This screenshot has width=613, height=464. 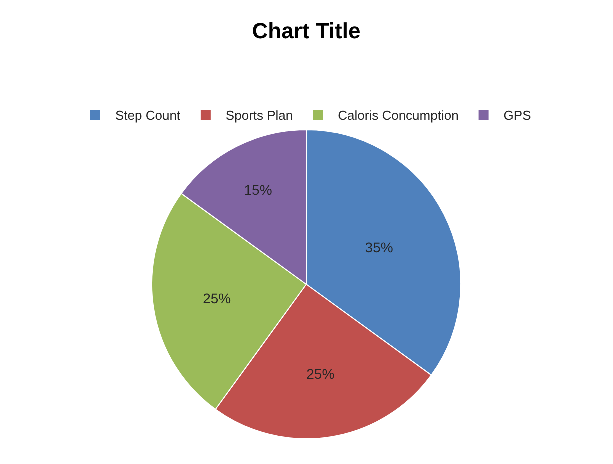 I want to click on legend-label: Caloris Concumption, so click(x=398, y=116).